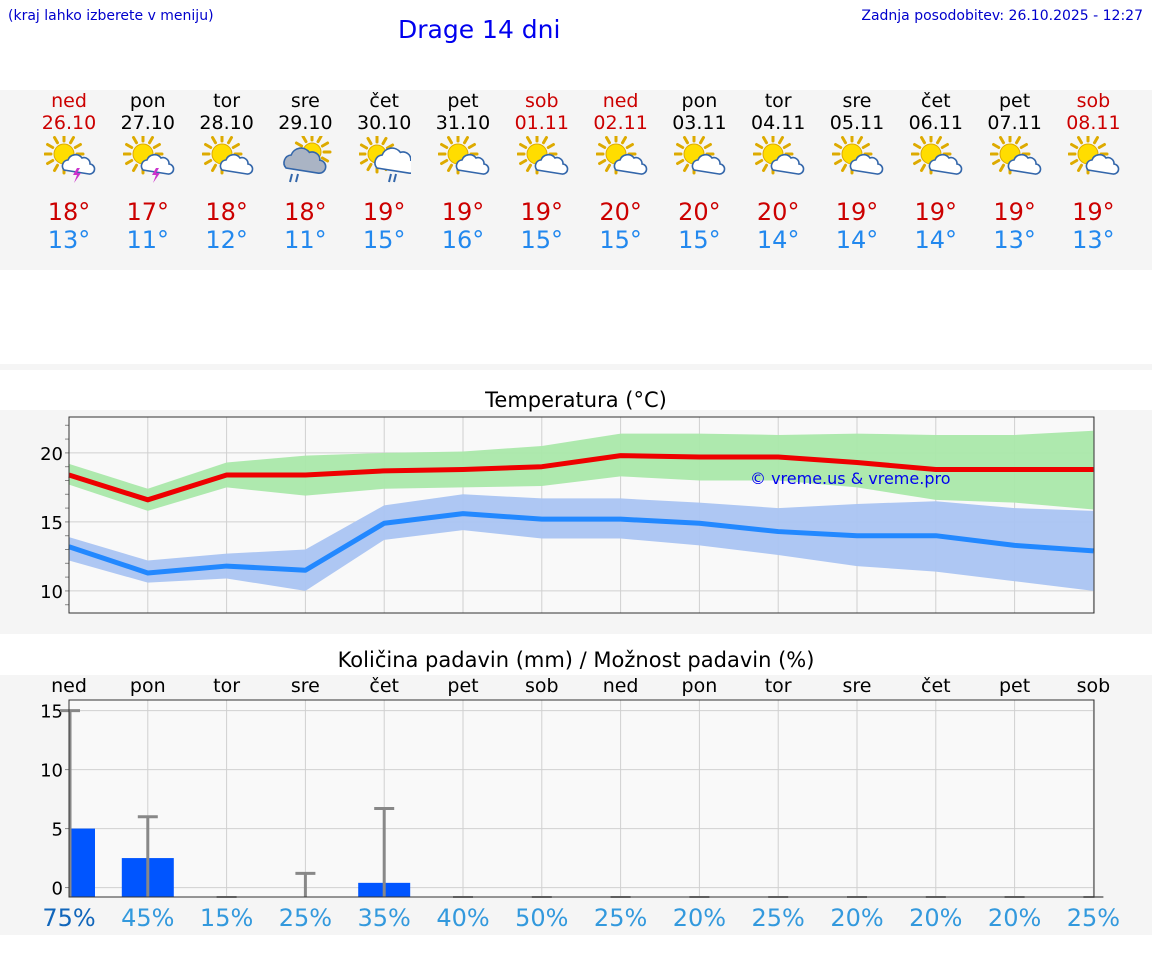  Describe the element at coordinates (1093, 123) in the screenshot. I see `day-date: 08.11` at that location.